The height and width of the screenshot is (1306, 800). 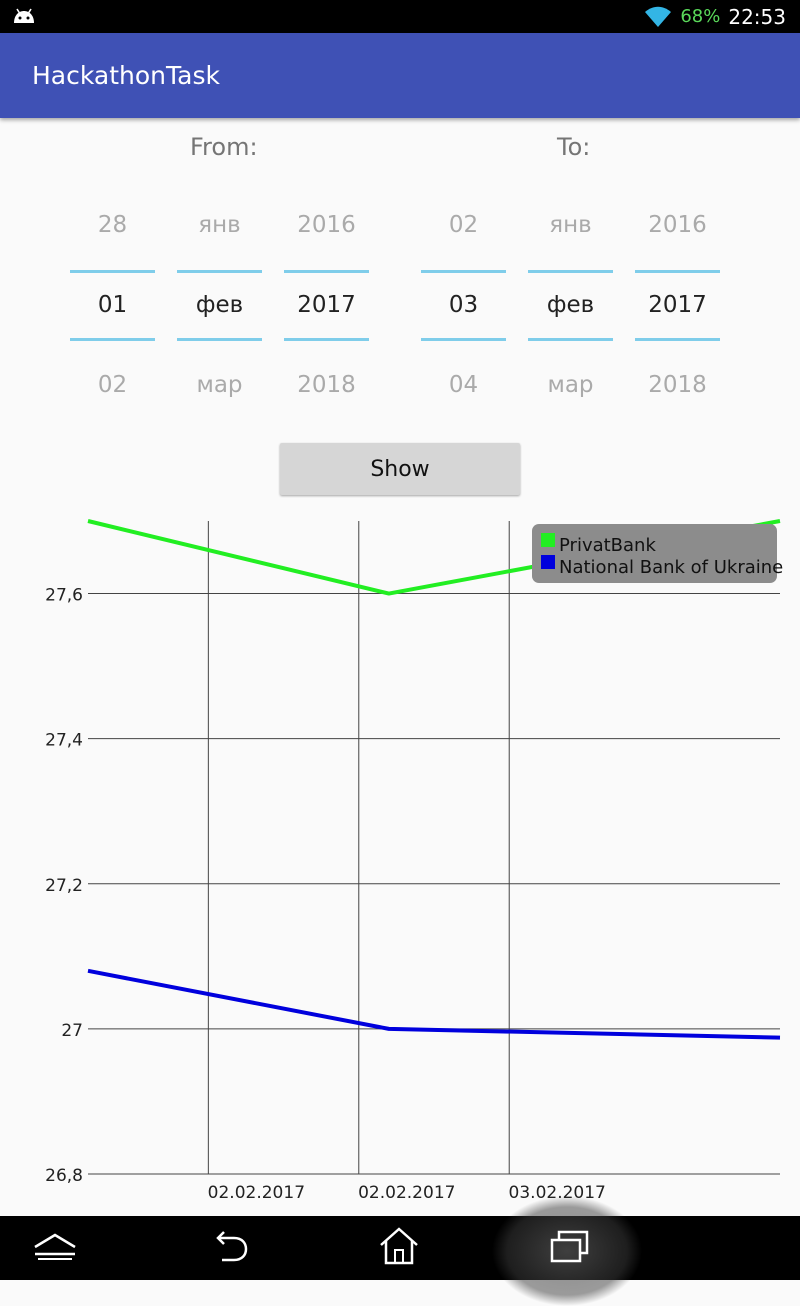 I want to click on to-month-next: мар, so click(x=570, y=385).